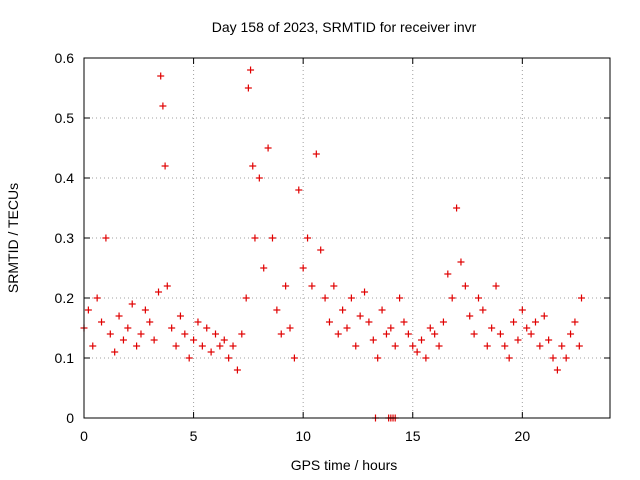  Describe the element at coordinates (13, 238) in the screenshot. I see `y-axis-label: SRMTID / TECUs` at that location.